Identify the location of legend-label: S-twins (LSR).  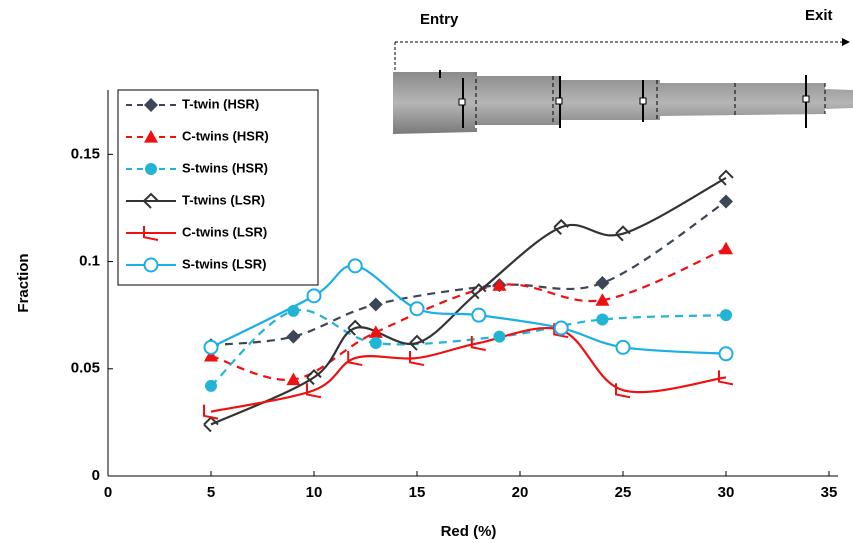
(224, 263).